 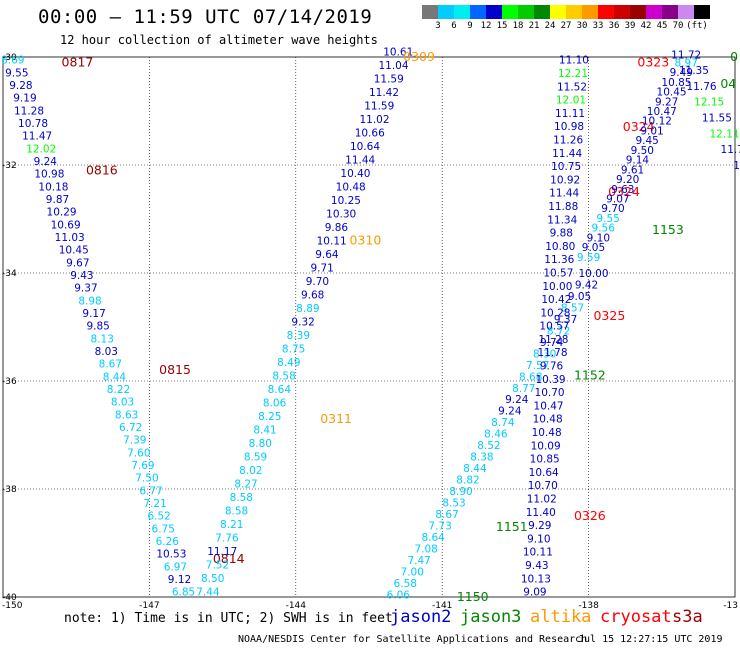 What do you see at coordinates (393, 66) in the screenshot?
I see `swh-value: 11.04` at bounding box center [393, 66].